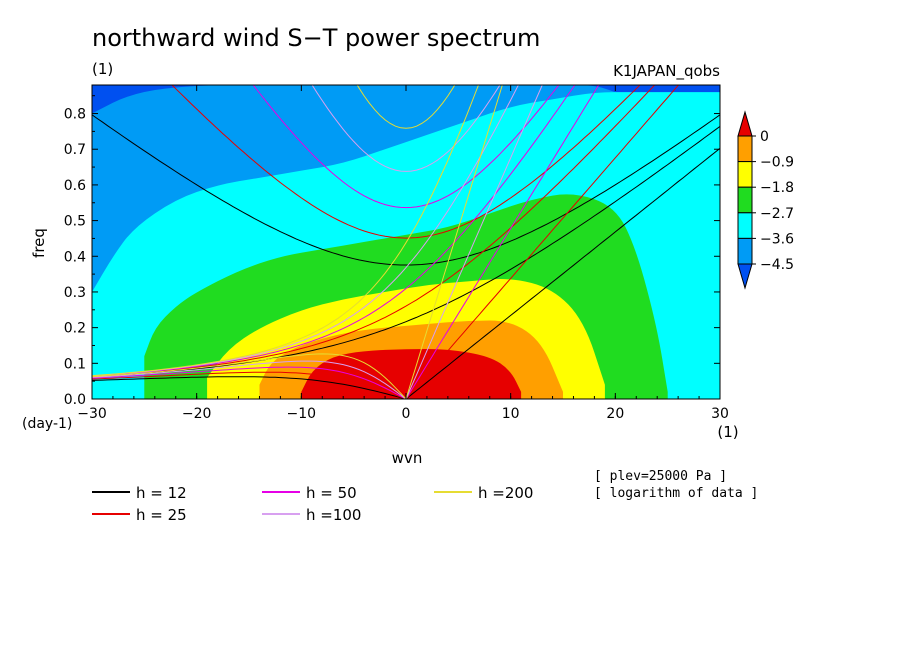 This screenshot has width=904, height=654. Describe the element at coordinates (331, 493) in the screenshot. I see `legend-label: h = 50` at that location.